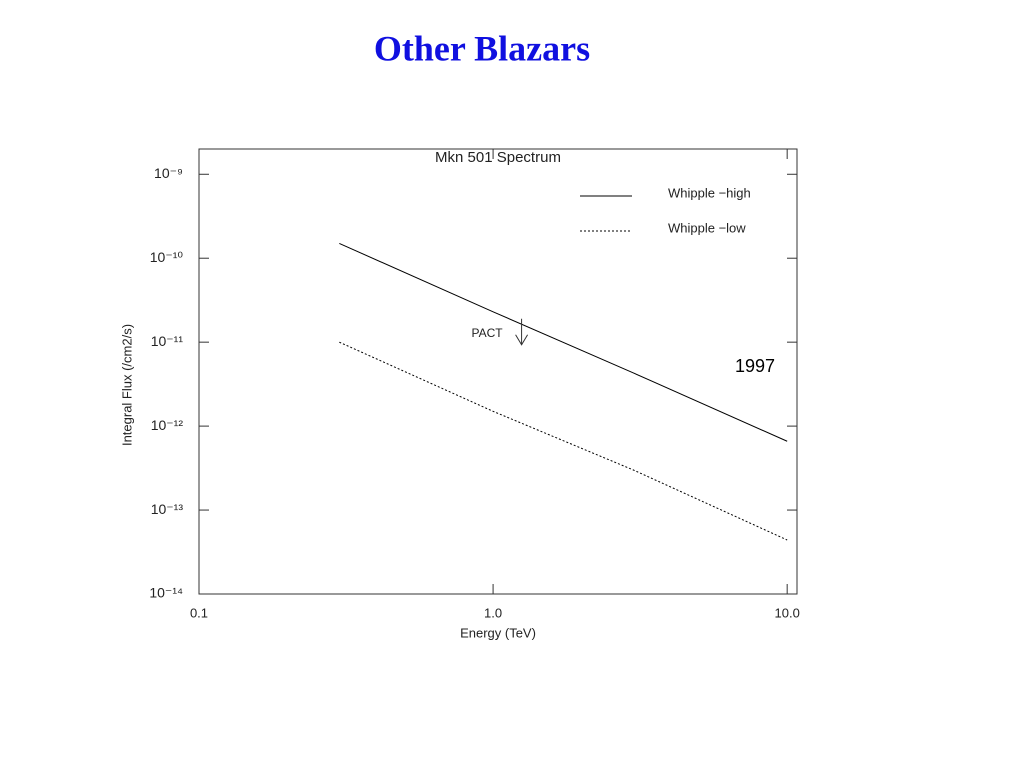 The image size is (1024, 768). Describe the element at coordinates (755, 366) in the screenshot. I see `annotation: 1997` at that location.